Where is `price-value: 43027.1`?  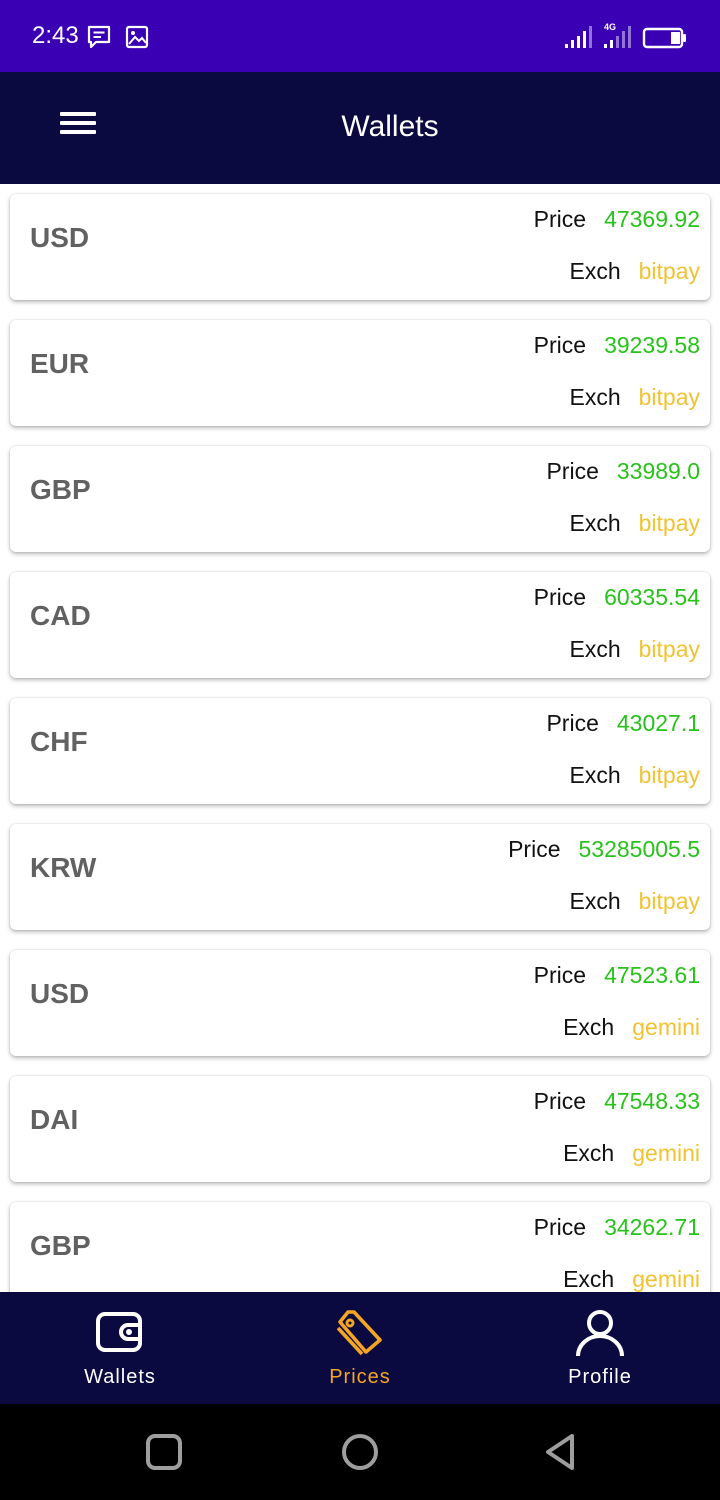 price-value: 43027.1 is located at coordinates (658, 723).